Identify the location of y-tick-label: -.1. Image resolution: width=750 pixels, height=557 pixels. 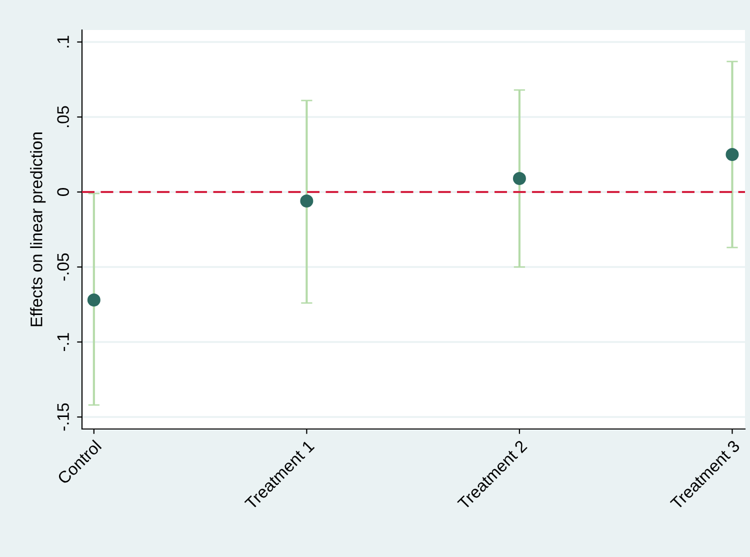
(63, 342).